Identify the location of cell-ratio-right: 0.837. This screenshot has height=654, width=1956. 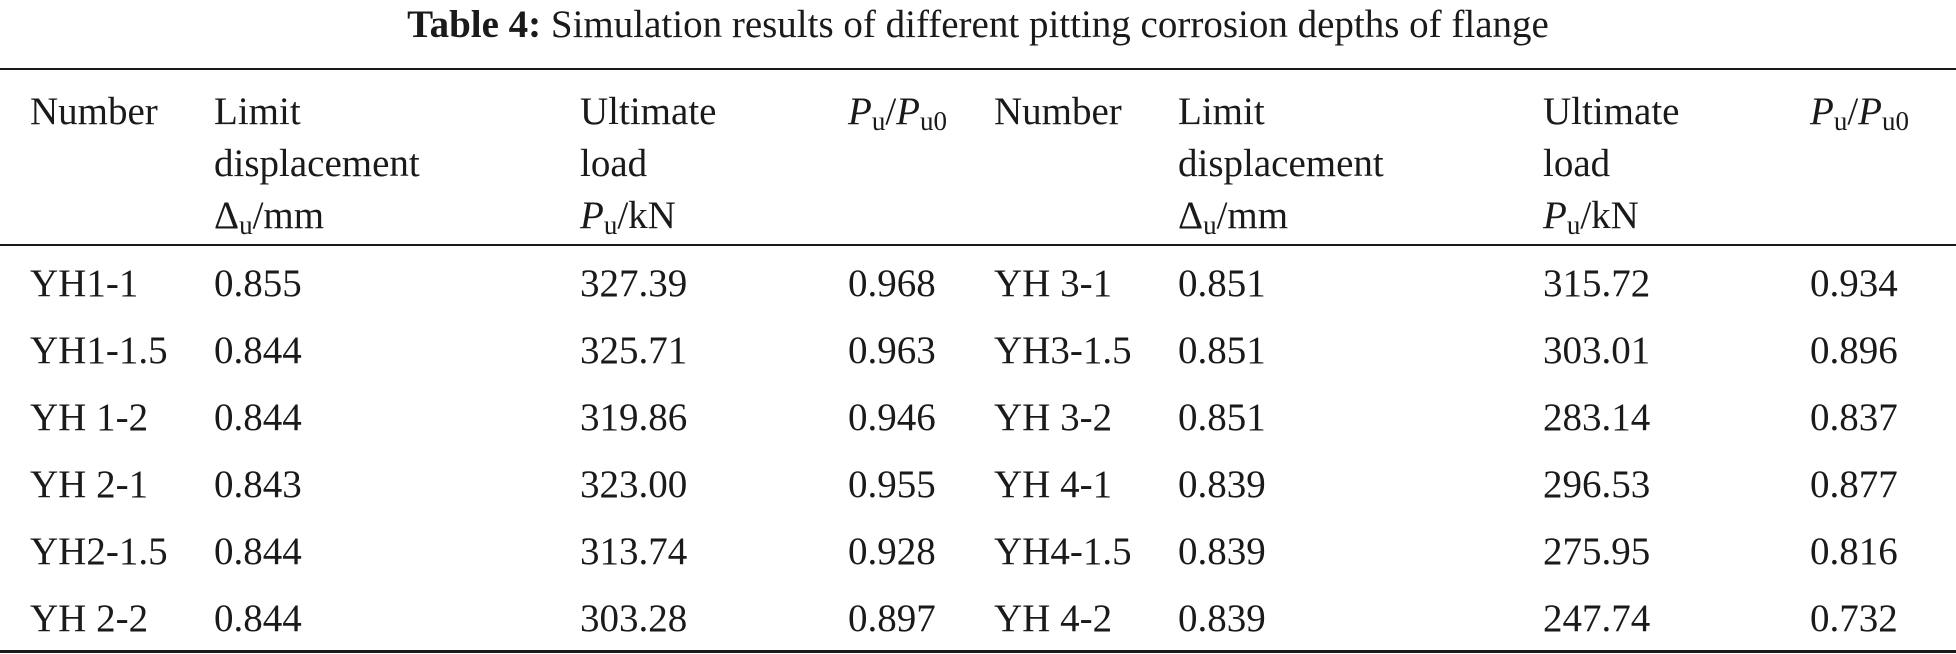
(1854, 417).